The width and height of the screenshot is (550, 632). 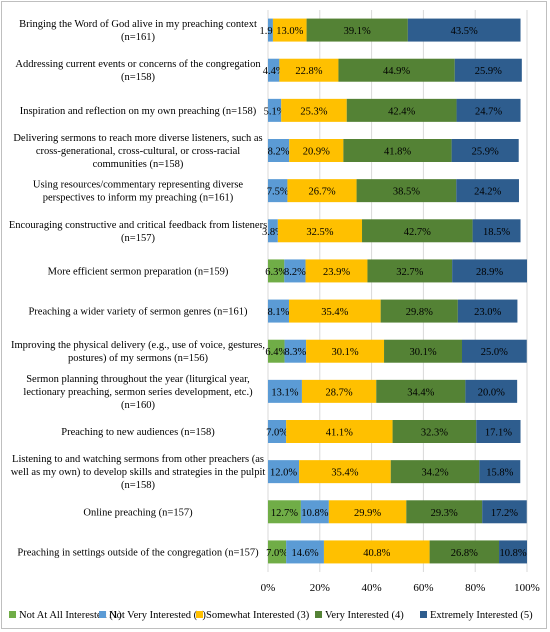 I want to click on data-label: 24.2%, so click(x=487, y=192).